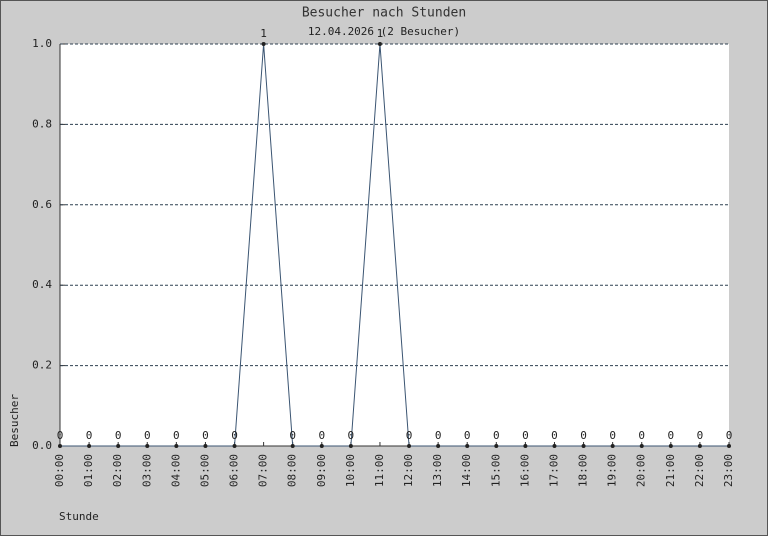  What do you see at coordinates (583, 470) in the screenshot?
I see `x-tick-label: 18:00` at bounding box center [583, 470].